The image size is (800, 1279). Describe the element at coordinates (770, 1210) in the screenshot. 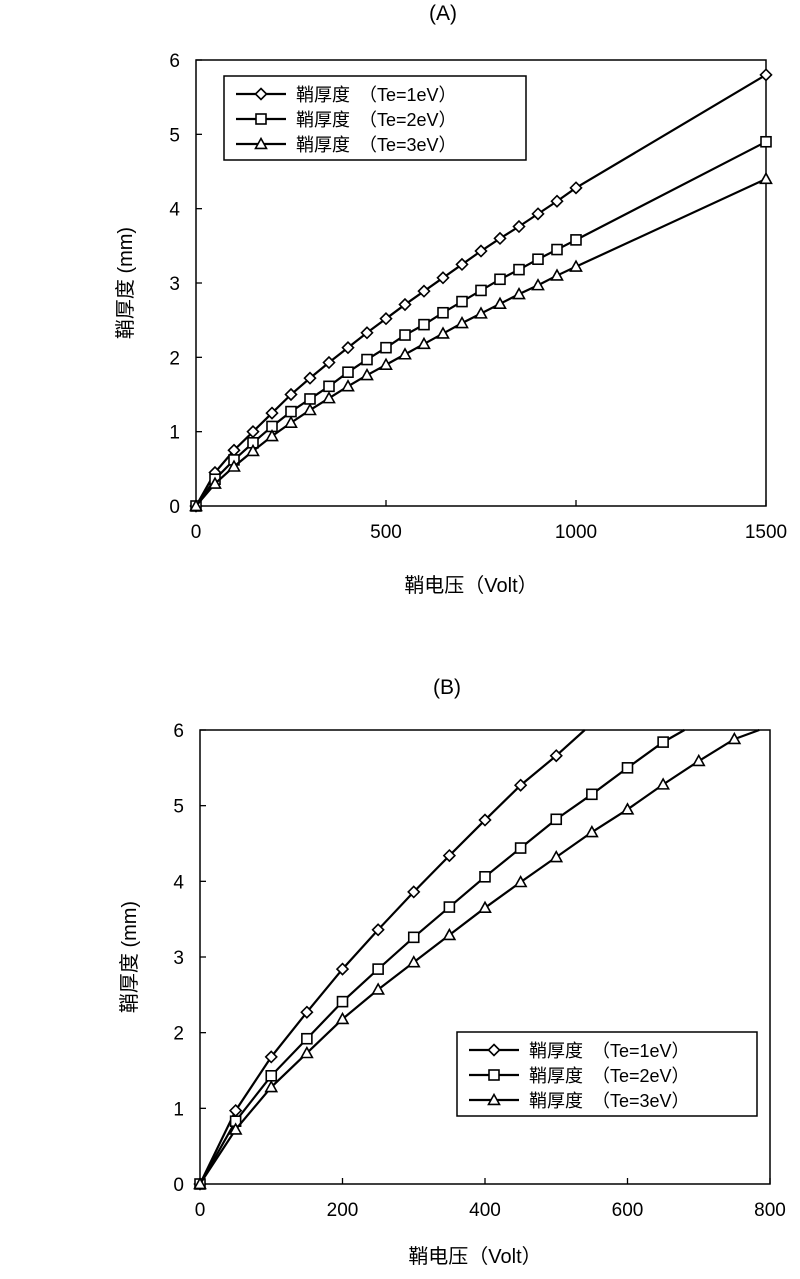

I see `x-tick-label: 800` at that location.